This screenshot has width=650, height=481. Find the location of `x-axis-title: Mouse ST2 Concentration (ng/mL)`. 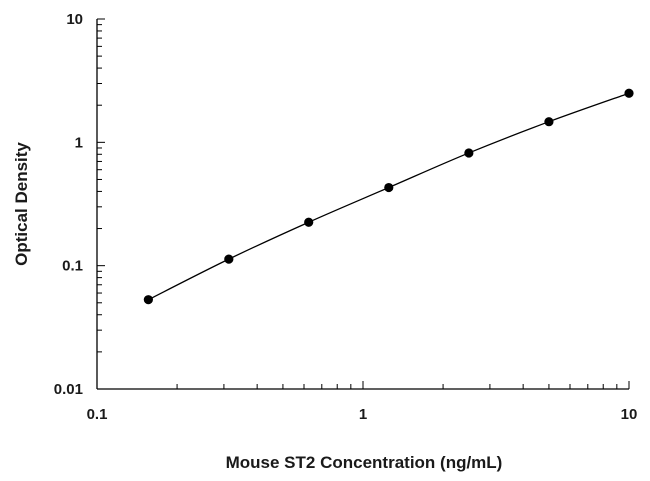

x-axis-title: Mouse ST2 Concentration (ng/mL) is located at coordinates (364, 462).